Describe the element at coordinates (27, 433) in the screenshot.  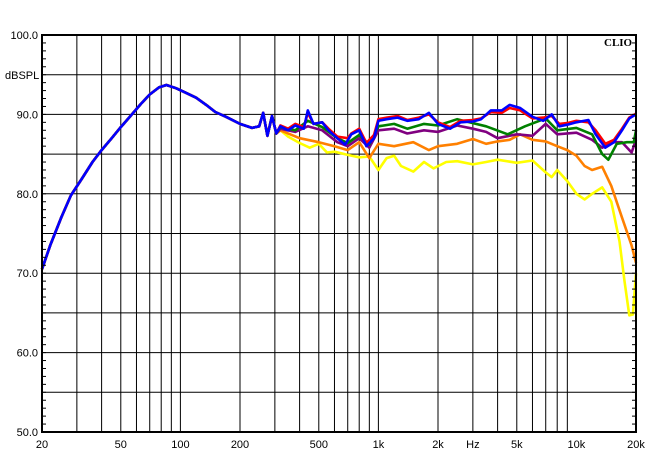
I see `y-tick-label: 50.0` at that location.